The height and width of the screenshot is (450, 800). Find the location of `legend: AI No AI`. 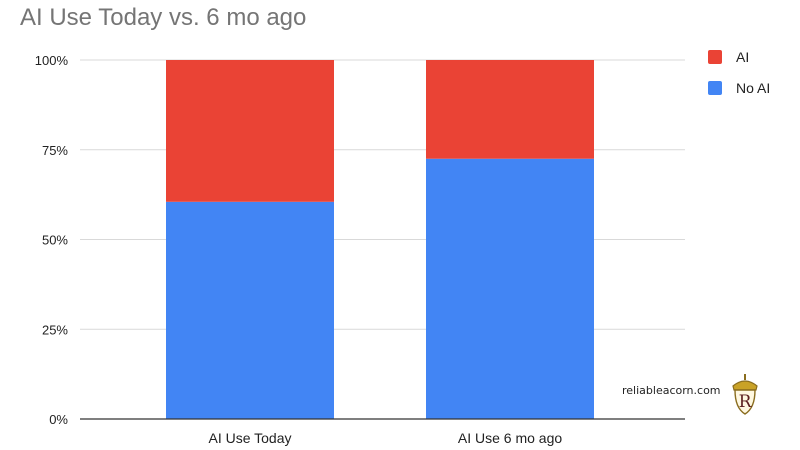

legend: AI No AI is located at coordinates (739, 80).